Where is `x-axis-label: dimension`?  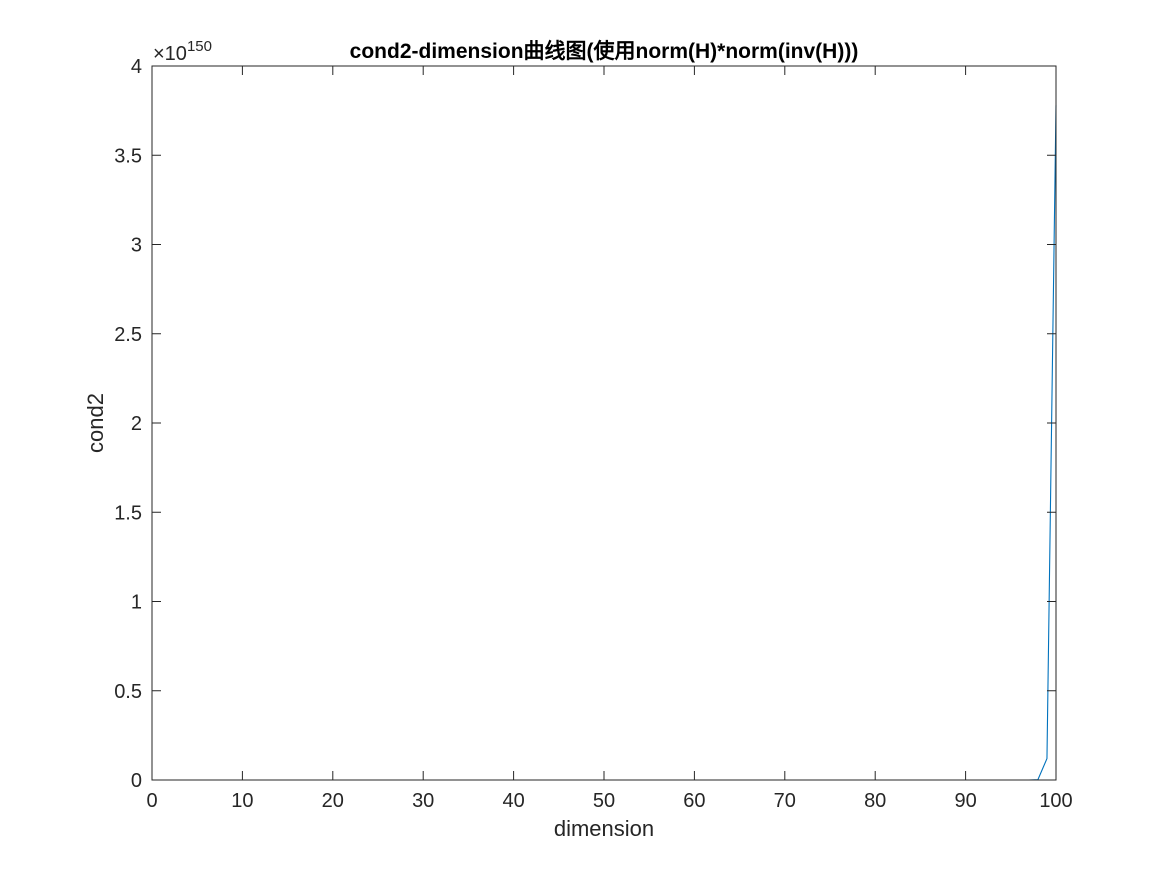 x-axis-label: dimension is located at coordinates (604, 828).